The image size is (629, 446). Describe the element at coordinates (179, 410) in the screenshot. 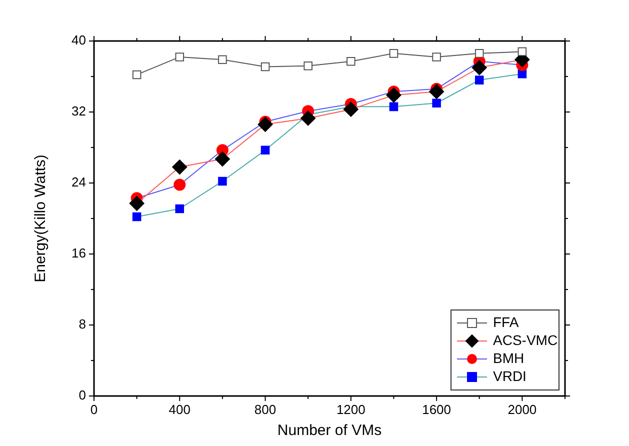

I see `x-tick-label: 400` at that location.